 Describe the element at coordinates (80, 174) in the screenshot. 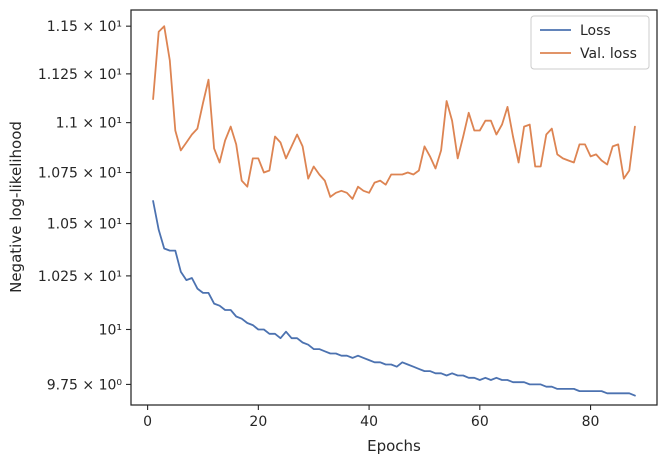

I see `y-tick-label: 1.075 × 10¹` at that location.